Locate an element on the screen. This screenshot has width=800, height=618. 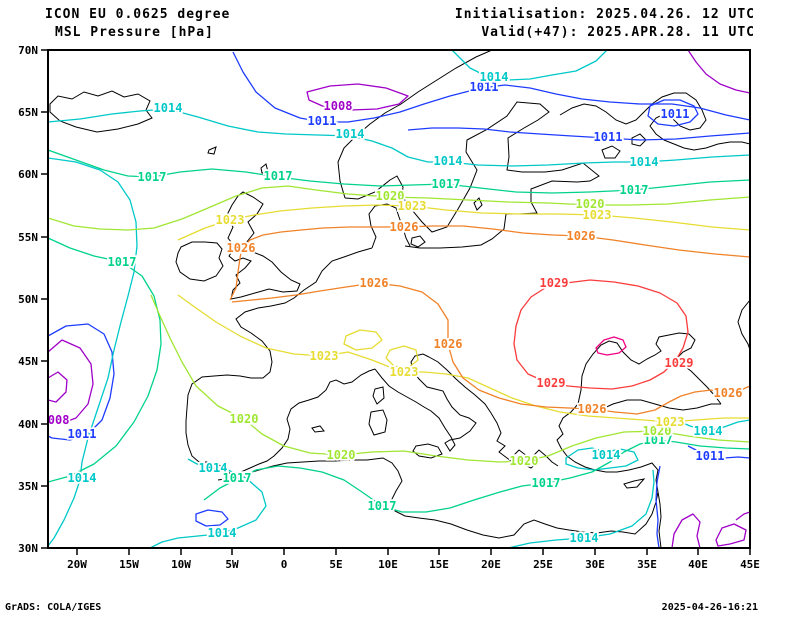
field-title: MSL Pressure [hPa] is located at coordinates (134, 32).